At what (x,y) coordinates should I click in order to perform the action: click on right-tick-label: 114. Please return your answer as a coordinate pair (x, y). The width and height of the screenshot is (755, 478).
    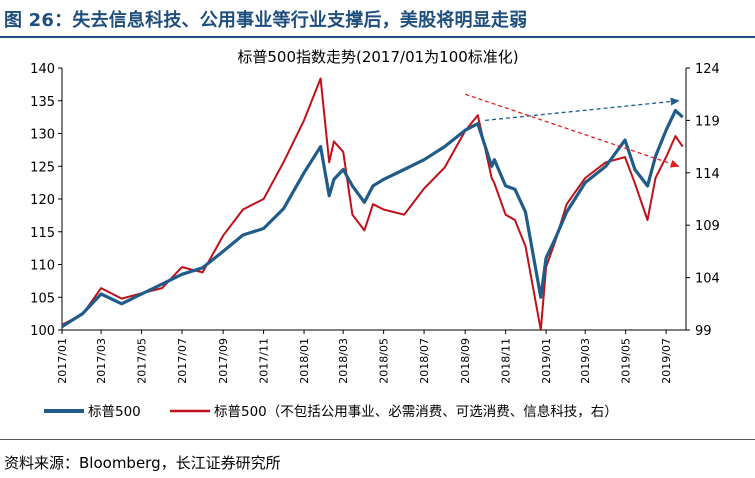
    Looking at the image, I should click on (707, 174).